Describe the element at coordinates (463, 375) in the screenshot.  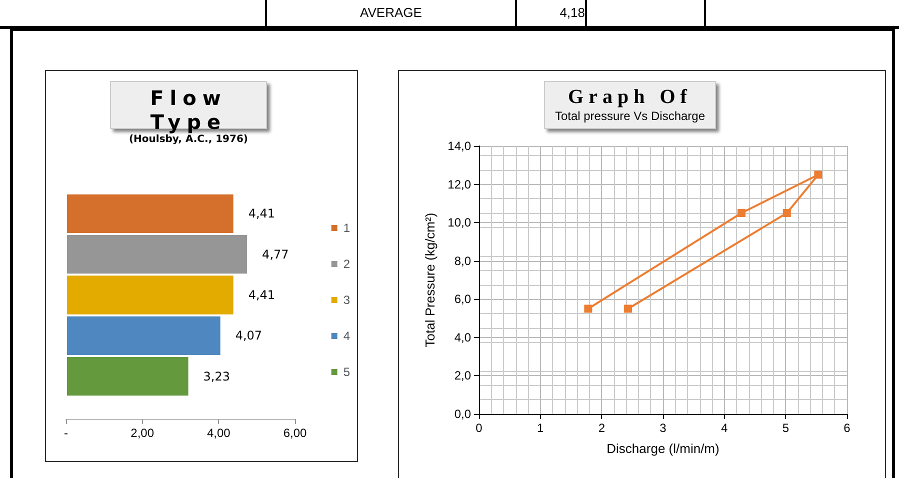
I see `y-tick-label: 2,0` at that location.